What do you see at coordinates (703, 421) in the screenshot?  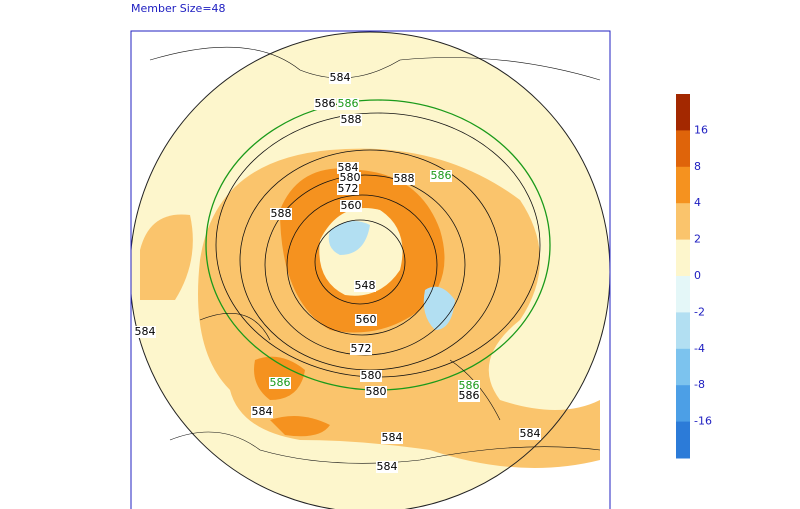 I see `colorbar-tick-label: -16` at bounding box center [703, 421].